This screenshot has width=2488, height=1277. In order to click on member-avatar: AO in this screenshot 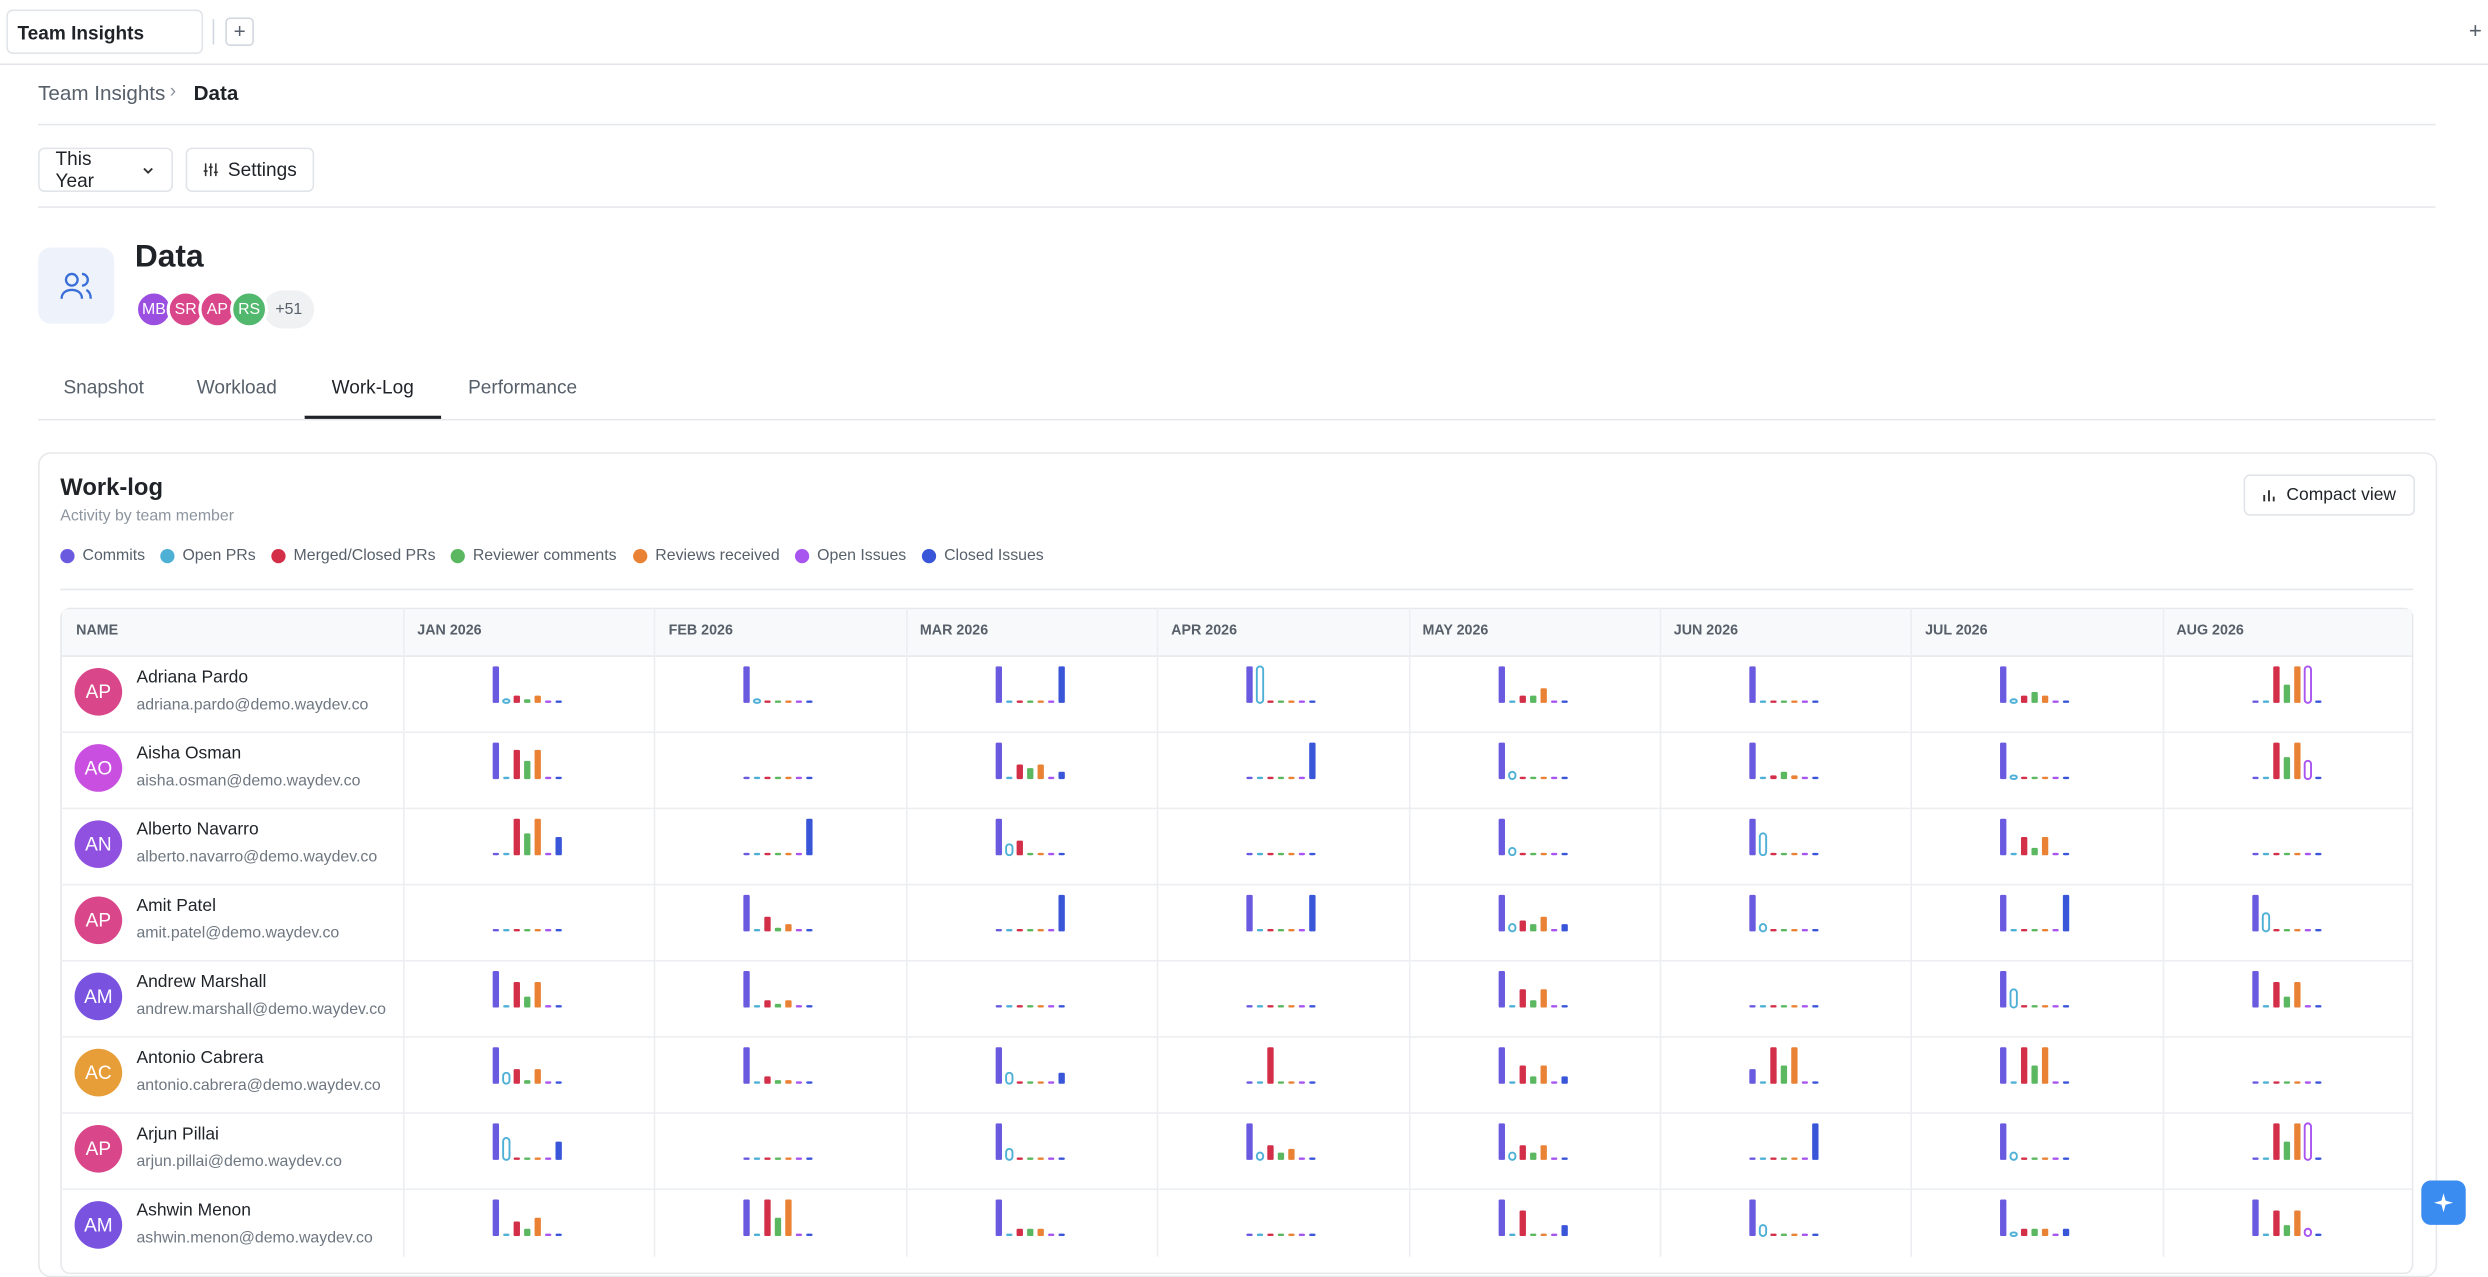, I will do `click(98, 768)`.